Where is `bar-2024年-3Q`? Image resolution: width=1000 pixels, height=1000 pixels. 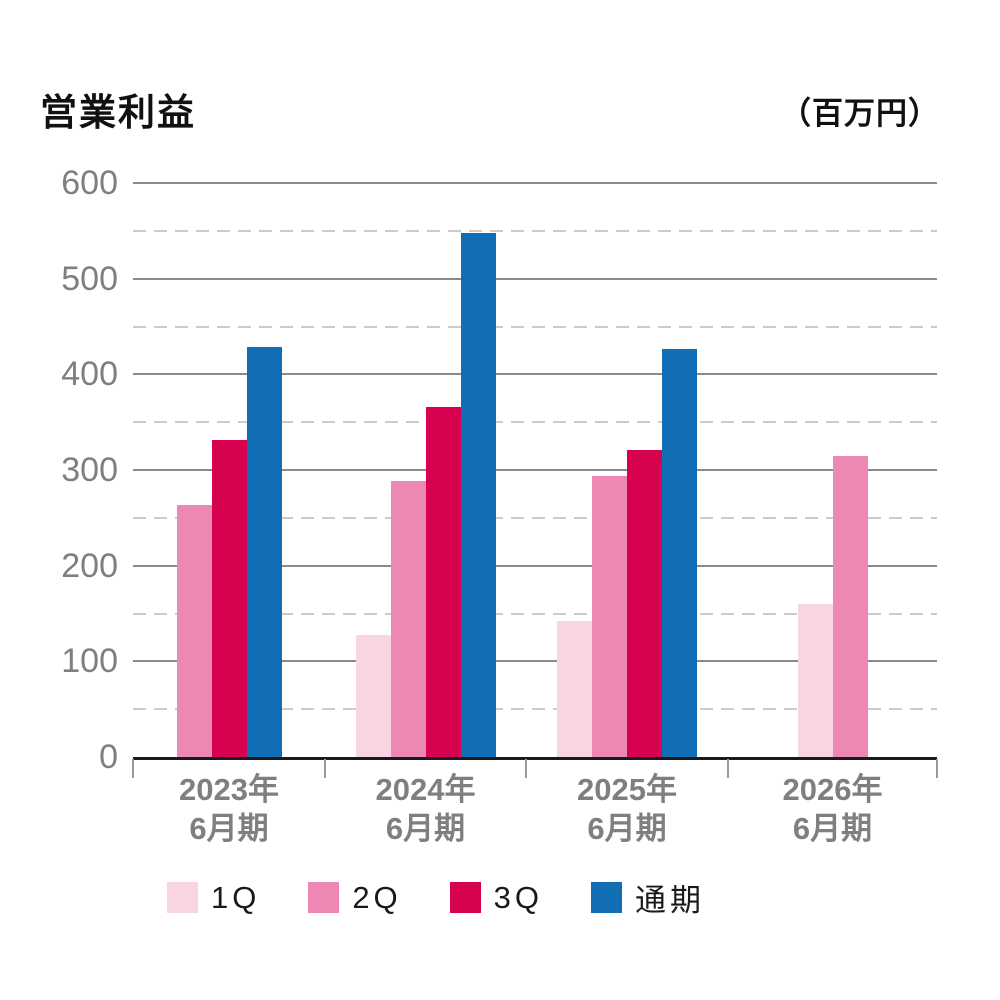 bar-2024年-3Q is located at coordinates (443, 581).